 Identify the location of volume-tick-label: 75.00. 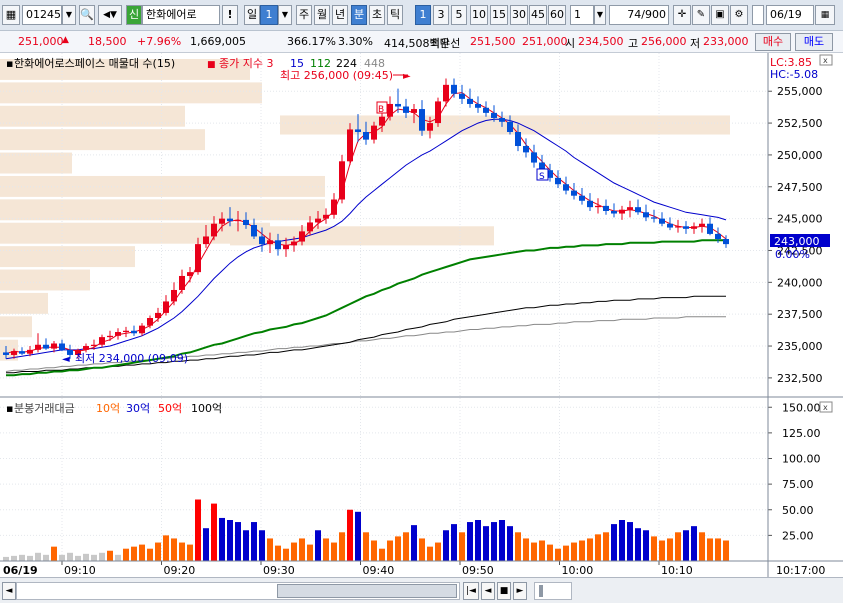
(798, 484).